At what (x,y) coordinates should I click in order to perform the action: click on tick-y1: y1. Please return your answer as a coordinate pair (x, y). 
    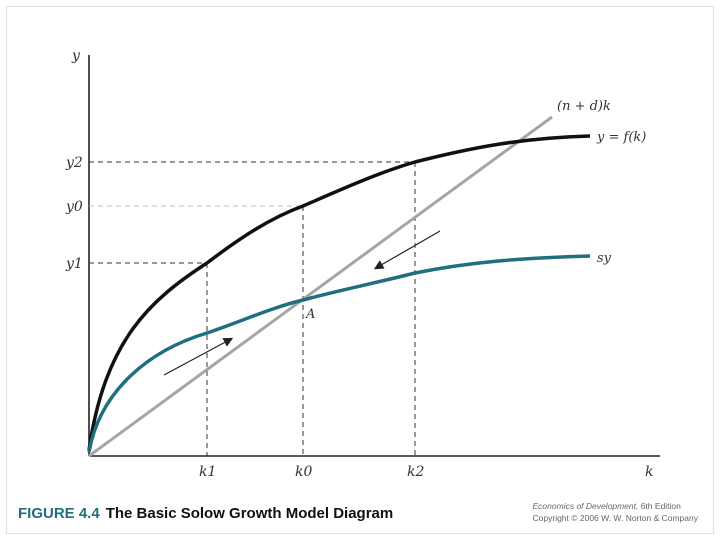
    Looking at the image, I should click on (74, 264).